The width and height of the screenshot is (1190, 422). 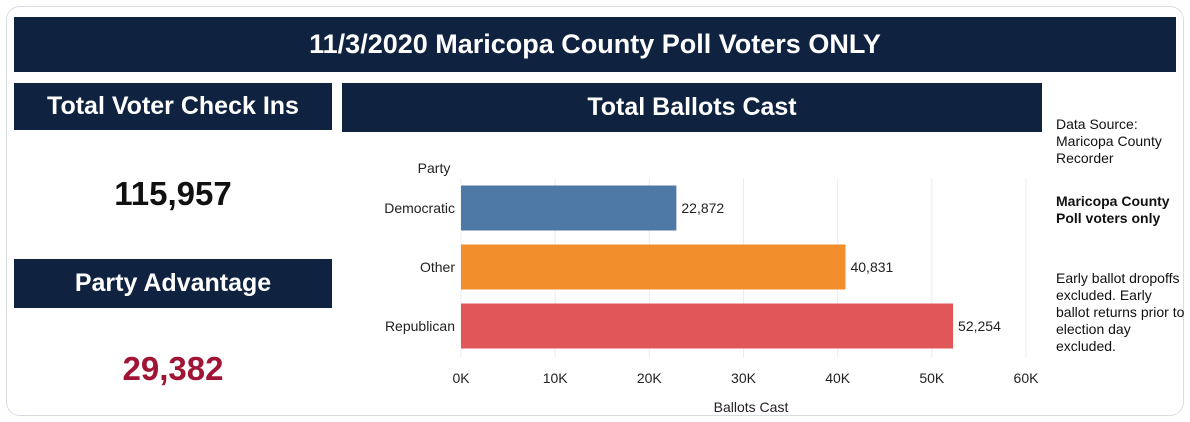 I want to click on bar-value-label: 22,872, so click(x=702, y=208).